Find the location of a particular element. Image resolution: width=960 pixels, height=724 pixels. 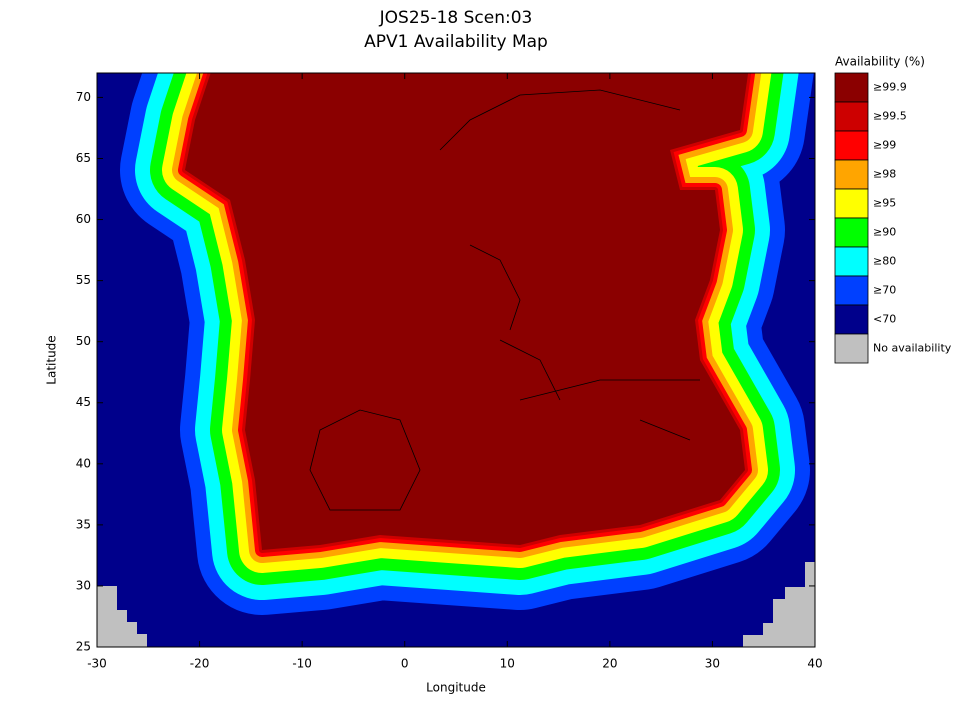

legend-label: ≥95 is located at coordinates (884, 203).